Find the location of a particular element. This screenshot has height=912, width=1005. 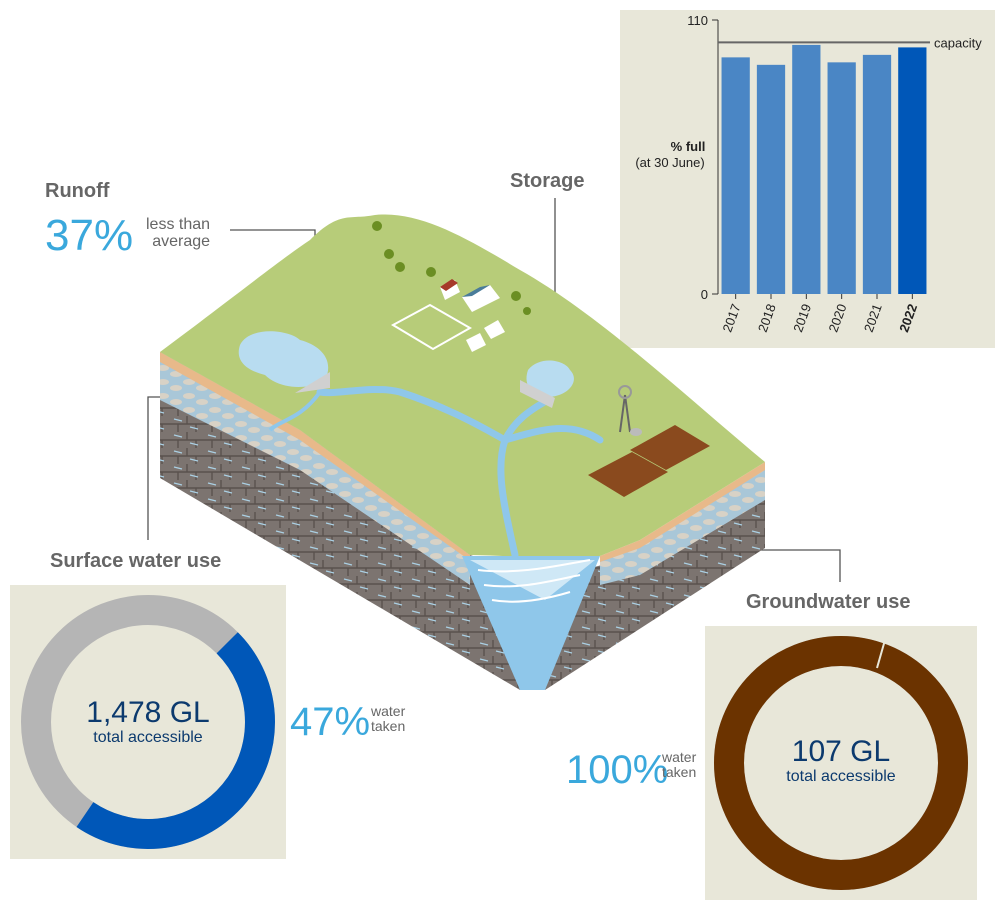

bar-2022 is located at coordinates (912, 171).